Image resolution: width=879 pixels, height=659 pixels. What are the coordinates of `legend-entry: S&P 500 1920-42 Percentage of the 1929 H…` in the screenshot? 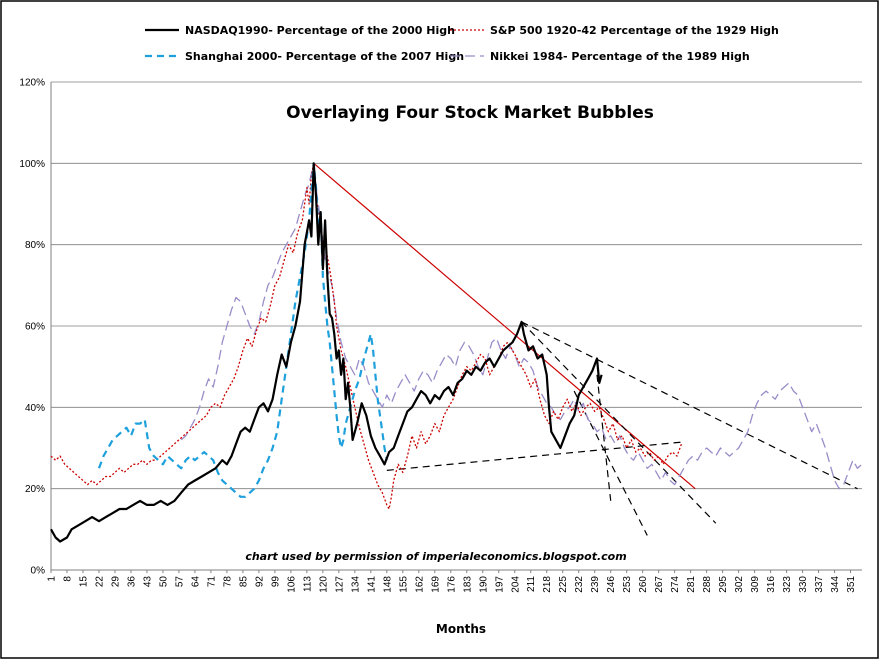 It's located at (634, 30).